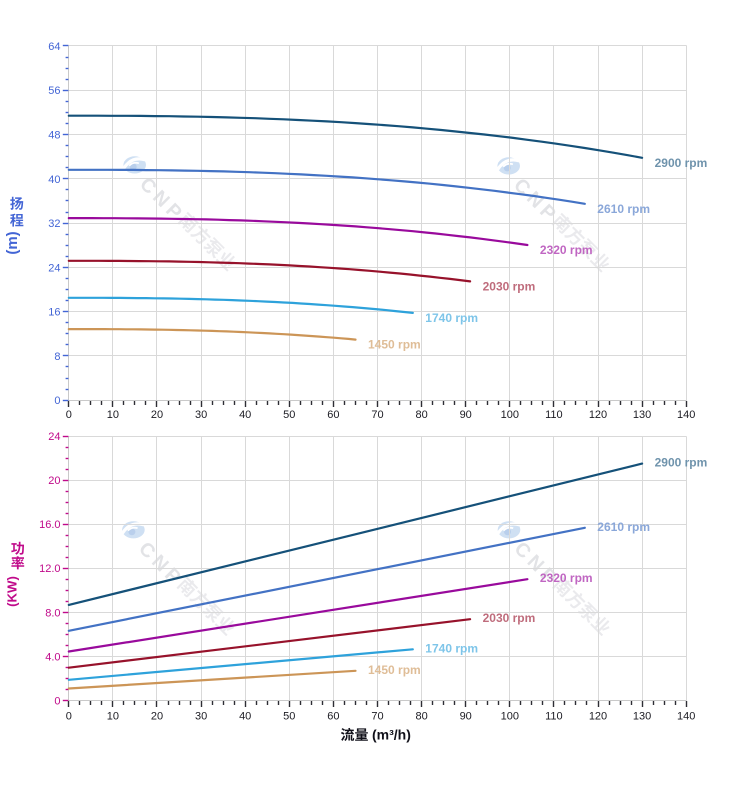 Image resolution: width=752 pixels, height=802 pixels. What do you see at coordinates (54, 91) in the screenshot?
I see `svg-text: 56` at bounding box center [54, 91].